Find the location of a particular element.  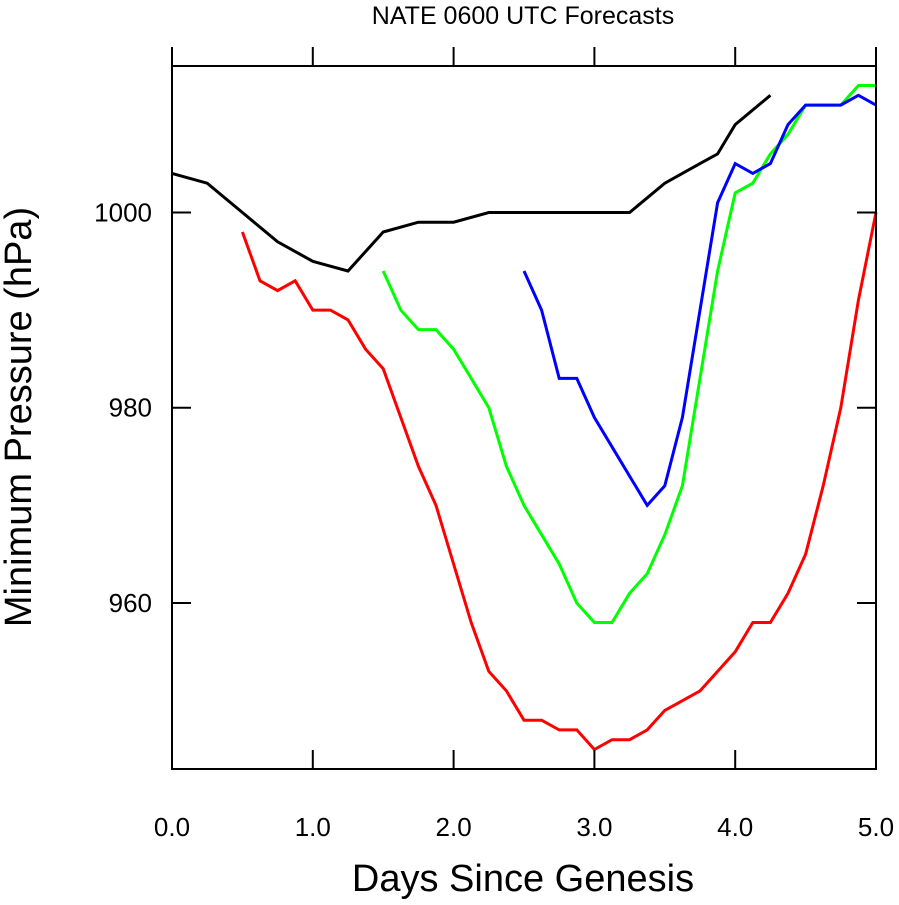

x-tick-label: 1.0 is located at coordinates (313, 827).